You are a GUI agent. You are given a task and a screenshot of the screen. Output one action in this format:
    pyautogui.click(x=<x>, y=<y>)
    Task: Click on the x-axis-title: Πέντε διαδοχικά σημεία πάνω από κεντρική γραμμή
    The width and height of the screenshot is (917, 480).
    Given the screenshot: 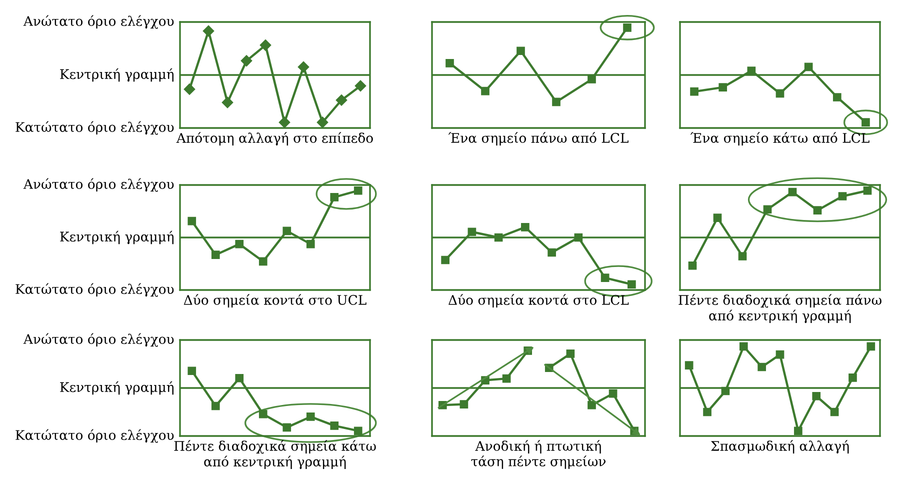 What is the action you would take?
    pyautogui.click(x=780, y=309)
    